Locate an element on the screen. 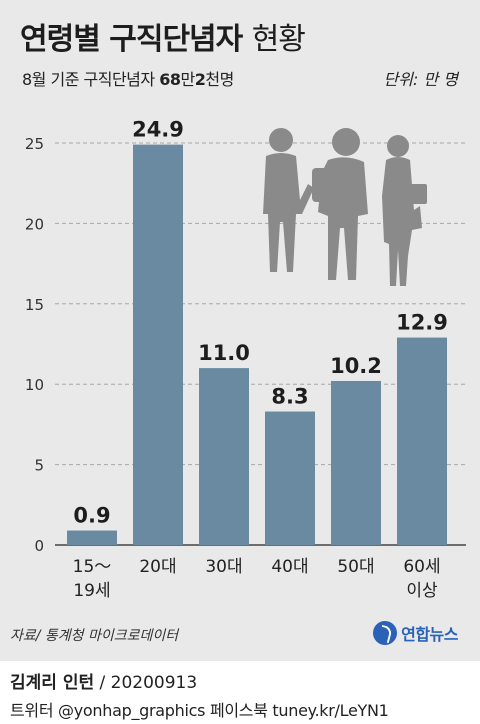 This screenshot has width=480, height=724. y-tick-label: 15 is located at coordinates (34, 305).